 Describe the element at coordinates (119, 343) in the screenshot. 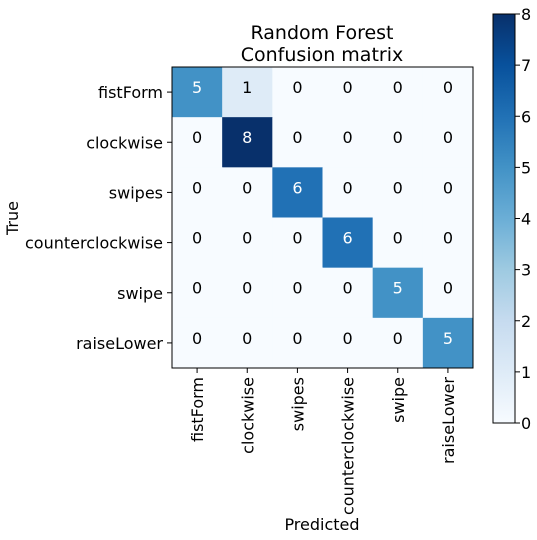

I see `y-tick-label: raiseLower` at that location.